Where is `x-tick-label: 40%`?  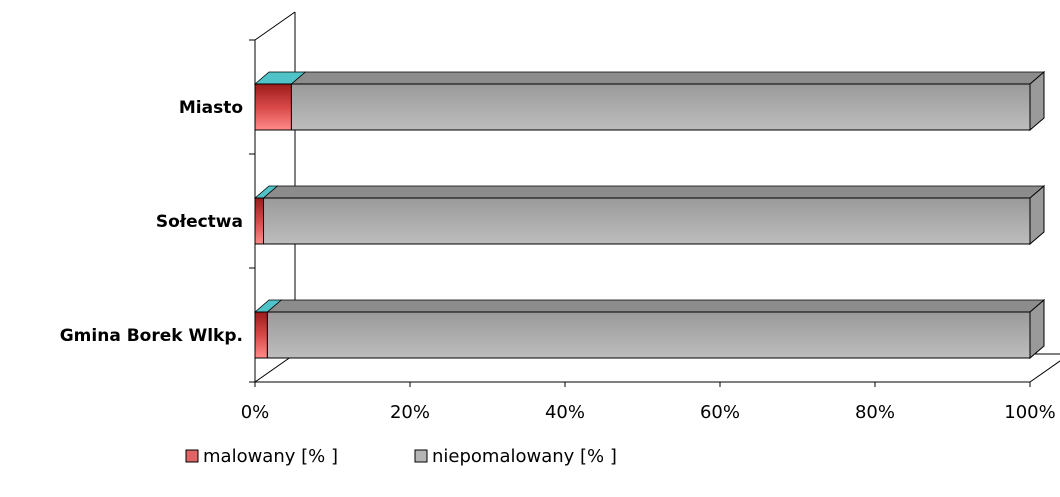 x-tick-label: 40% is located at coordinates (565, 412).